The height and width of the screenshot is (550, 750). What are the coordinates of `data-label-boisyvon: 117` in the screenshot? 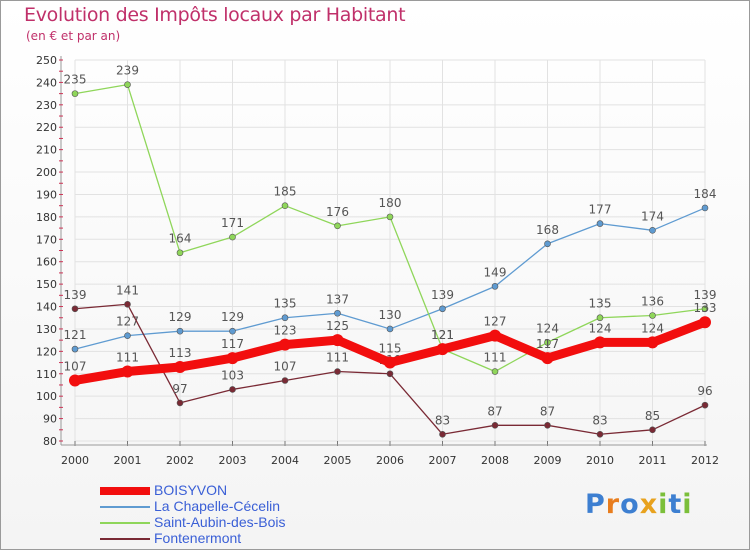 It's located at (232, 344).